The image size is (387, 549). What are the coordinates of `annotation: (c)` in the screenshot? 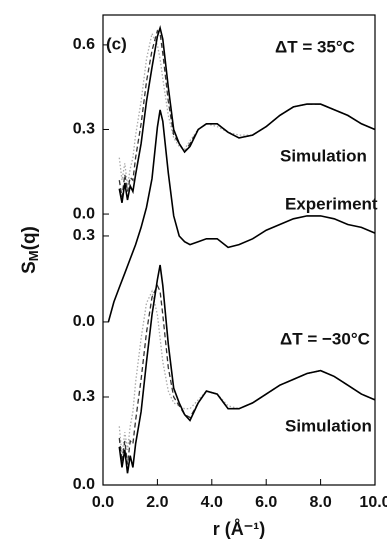 It's located at (116, 43).